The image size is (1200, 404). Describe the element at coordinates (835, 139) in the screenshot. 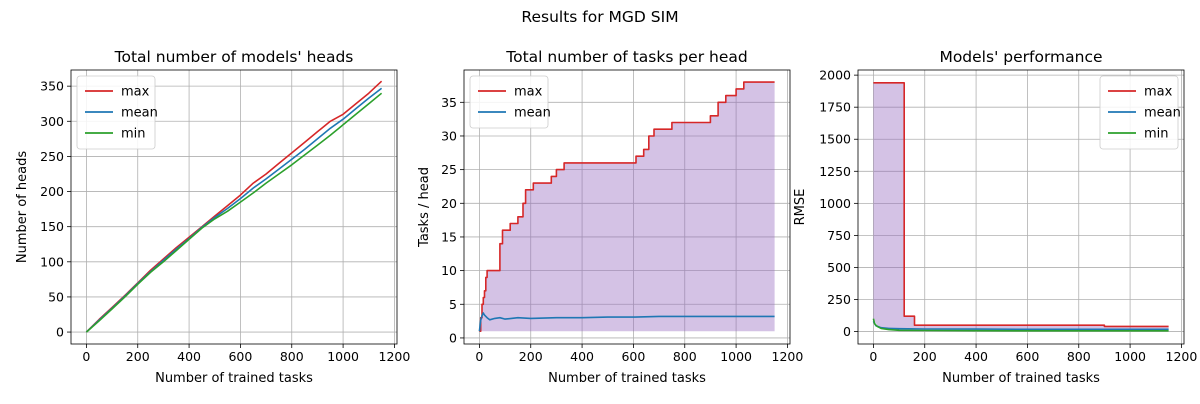

I see `y-tick-label: 1500` at that location.